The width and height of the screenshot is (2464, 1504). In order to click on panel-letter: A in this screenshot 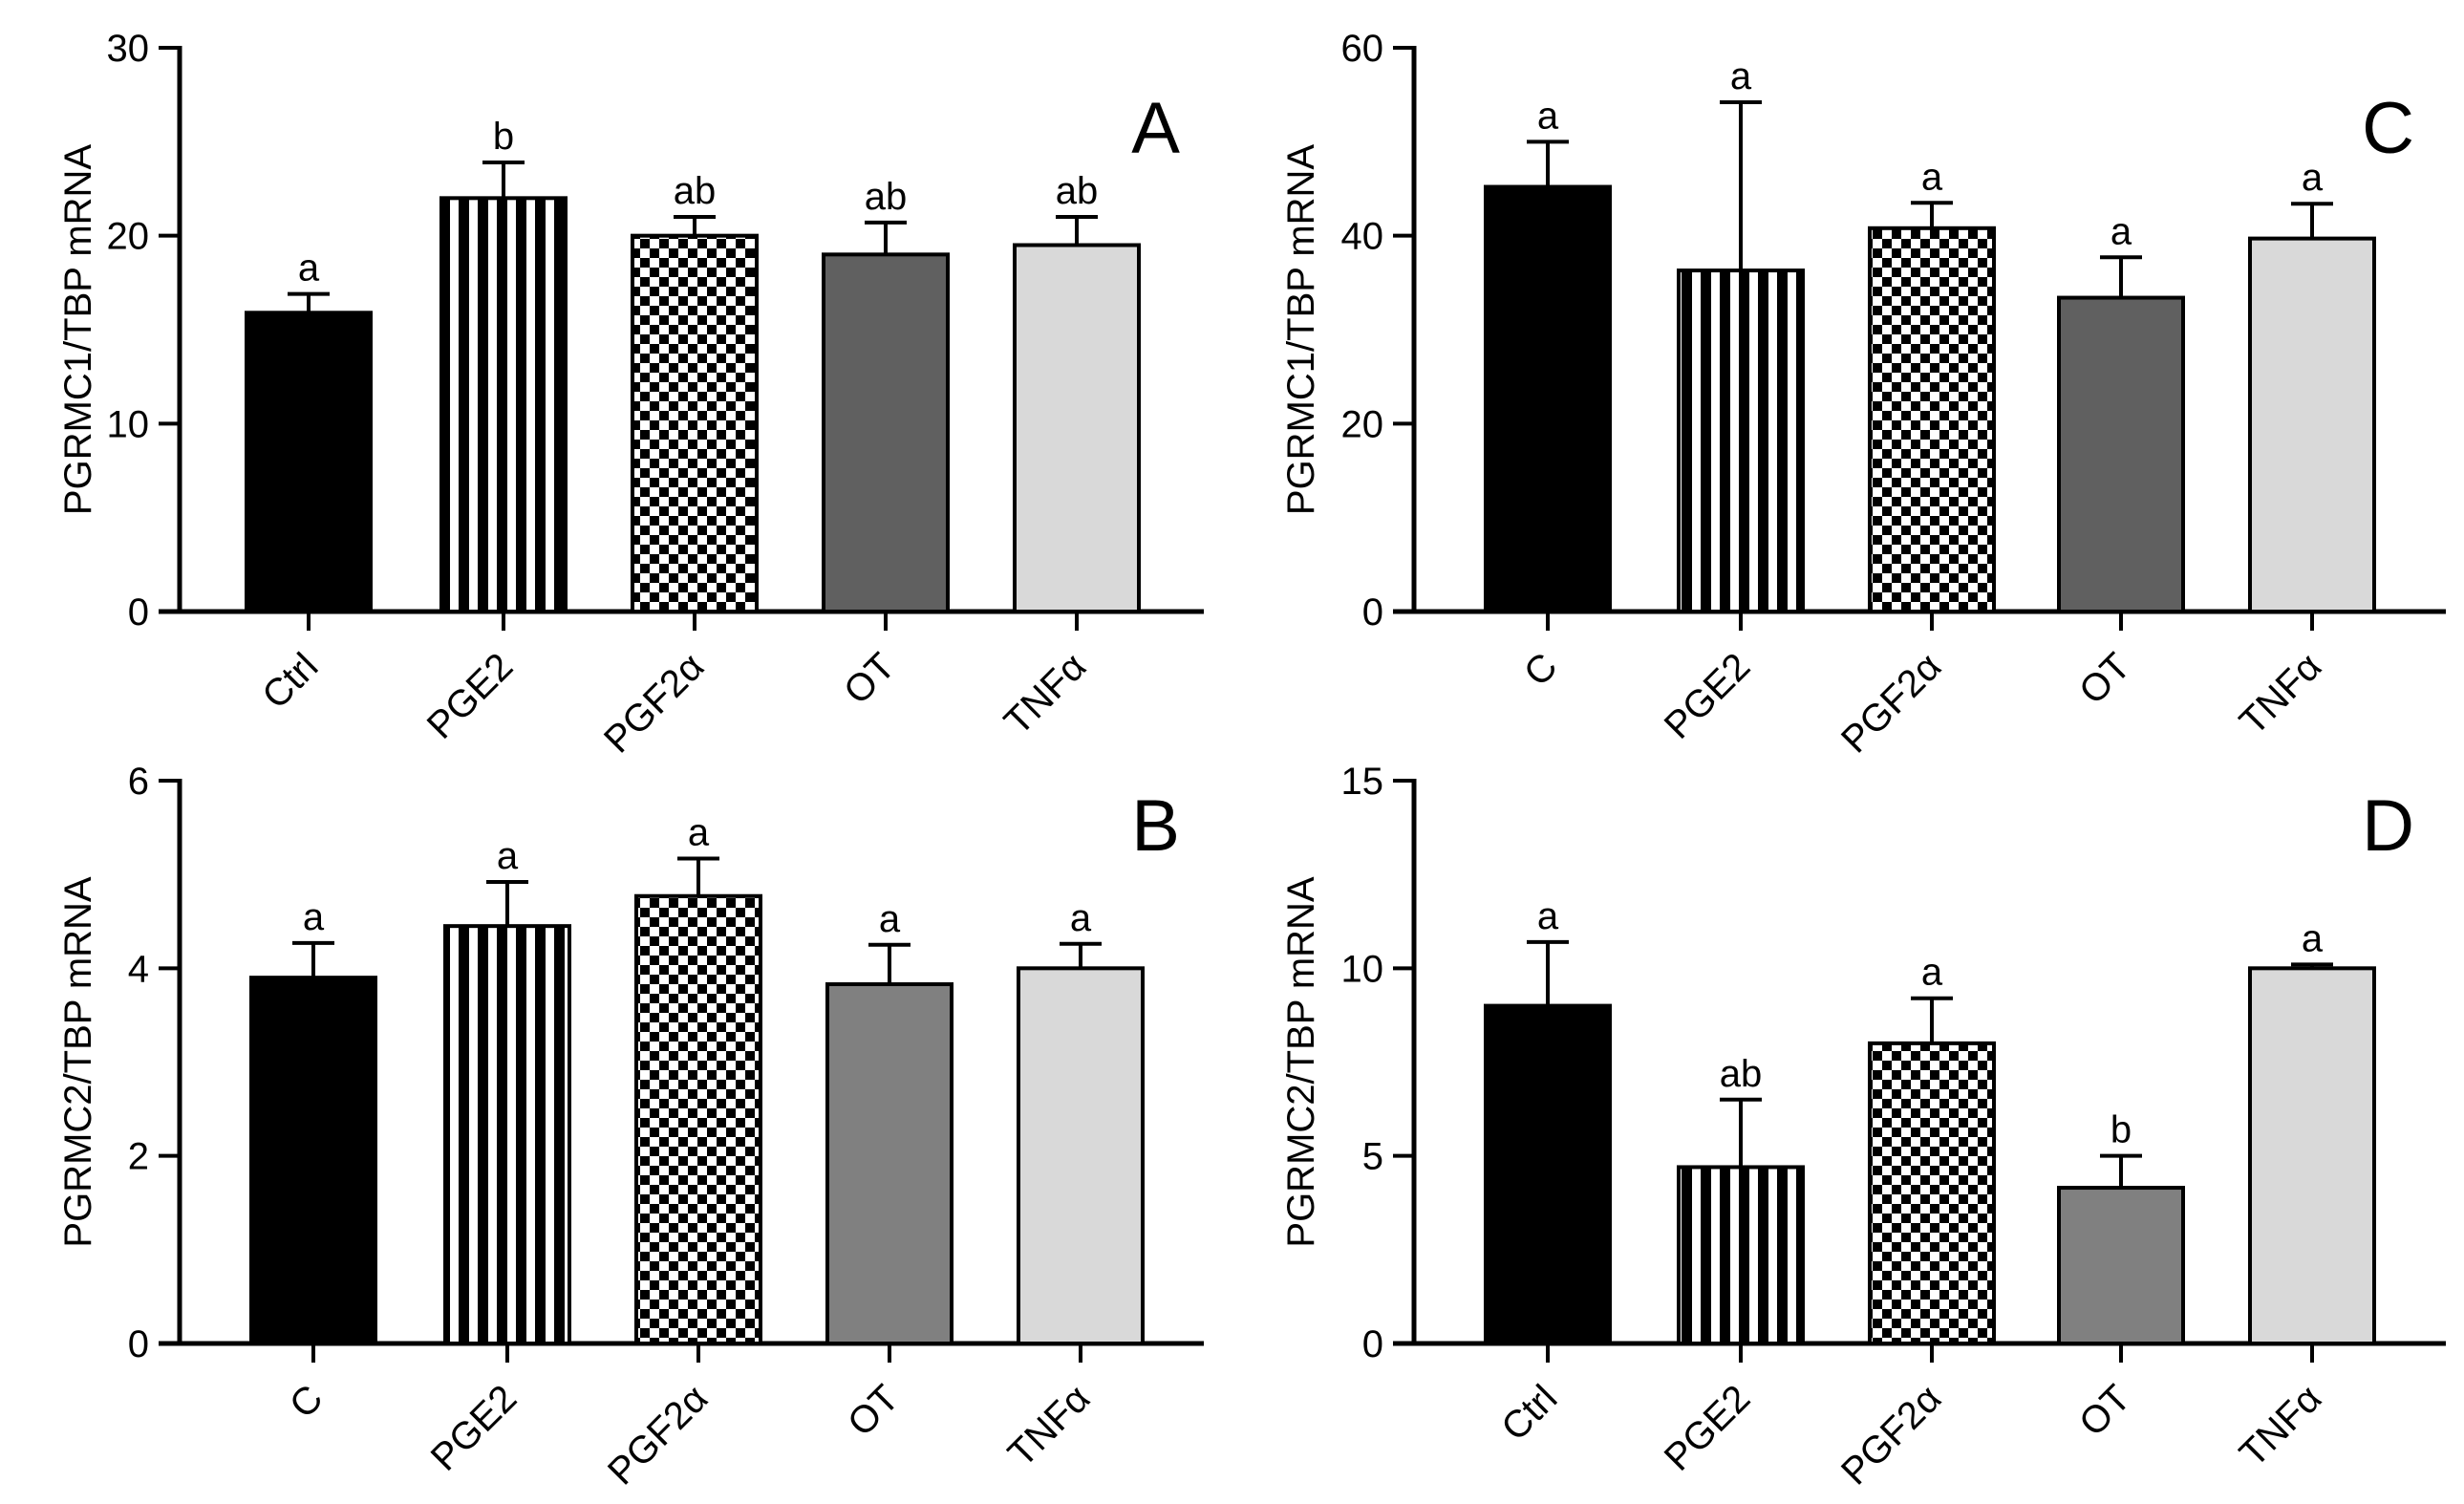, I will do `click(1155, 128)`.